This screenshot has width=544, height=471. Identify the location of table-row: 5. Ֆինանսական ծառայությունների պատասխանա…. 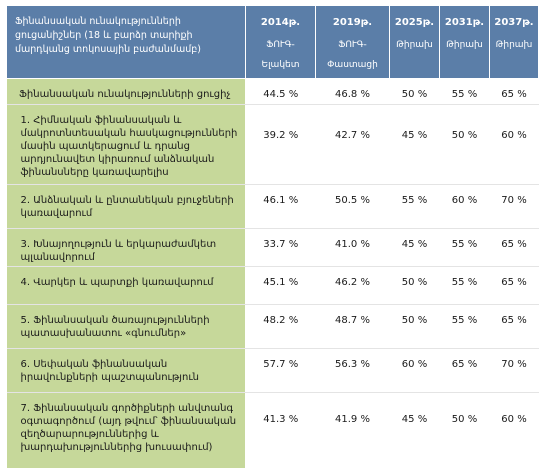
(272, 326).